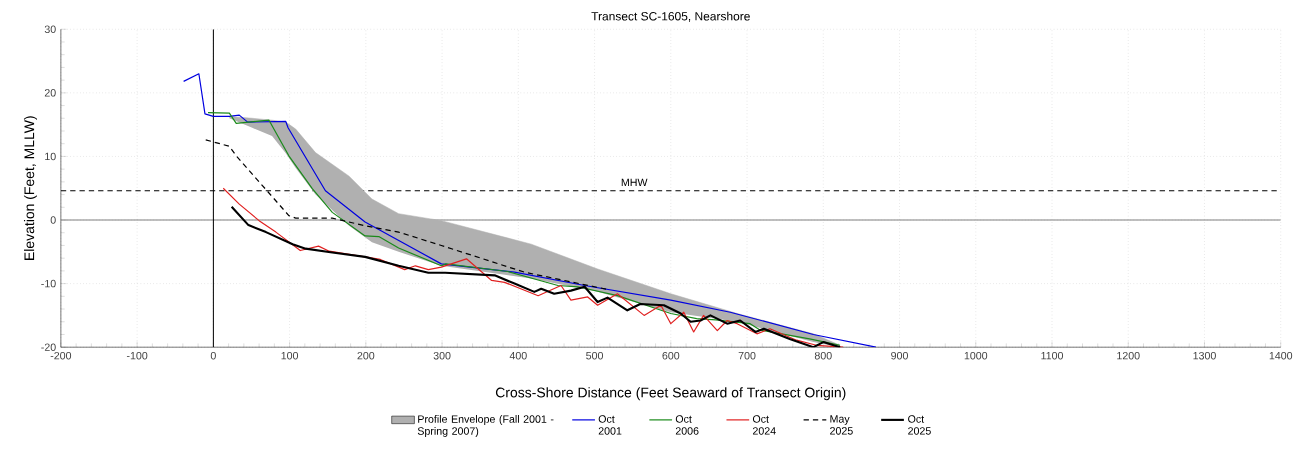 The image size is (1297, 451). What do you see at coordinates (137, 355) in the screenshot?
I see `x-tick-label: -100` at bounding box center [137, 355].